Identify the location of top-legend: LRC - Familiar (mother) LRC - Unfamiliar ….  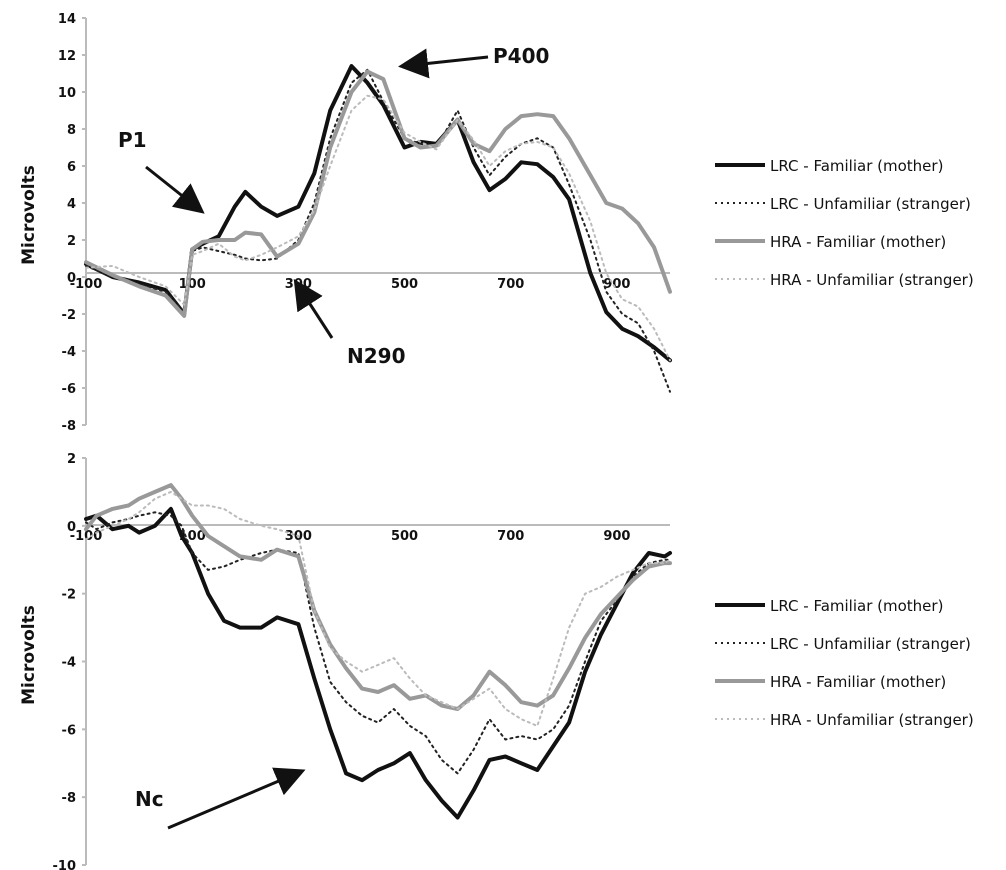
(844, 223).